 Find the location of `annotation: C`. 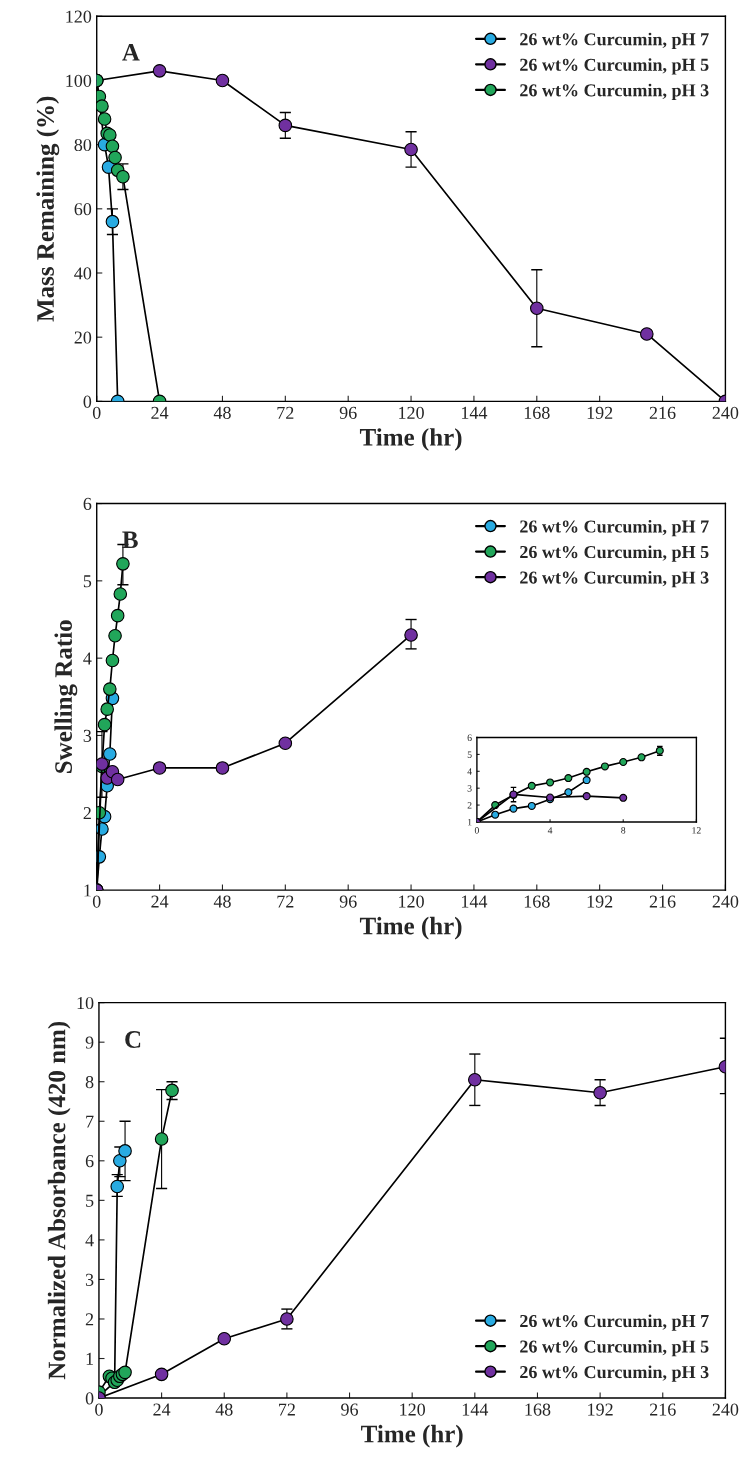

annotation: C is located at coordinates (133, 1039).